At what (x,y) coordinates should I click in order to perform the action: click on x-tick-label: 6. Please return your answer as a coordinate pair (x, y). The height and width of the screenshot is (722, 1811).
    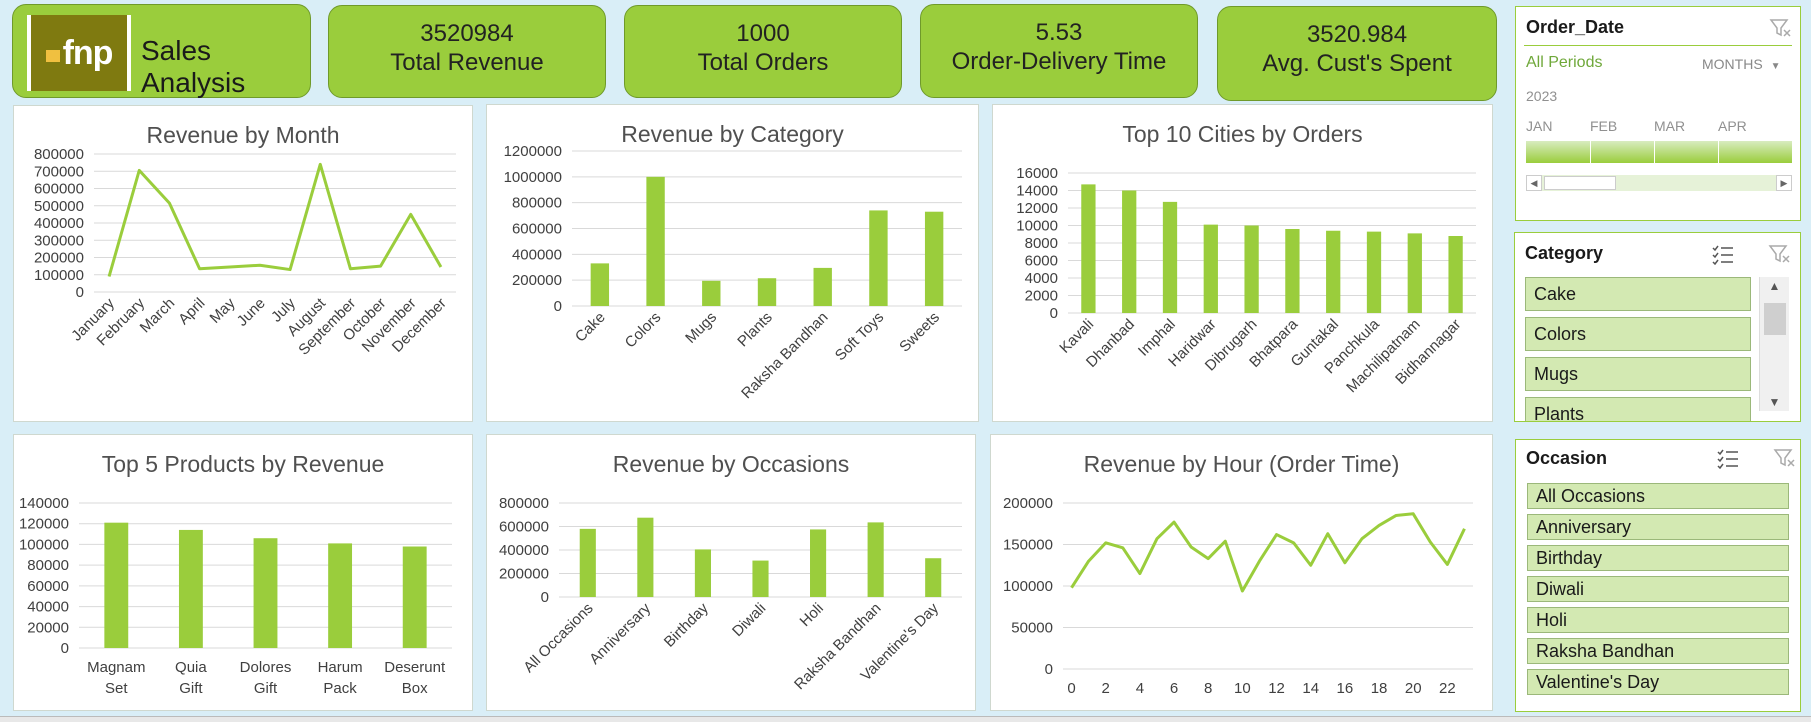
    Looking at the image, I should click on (1174, 688).